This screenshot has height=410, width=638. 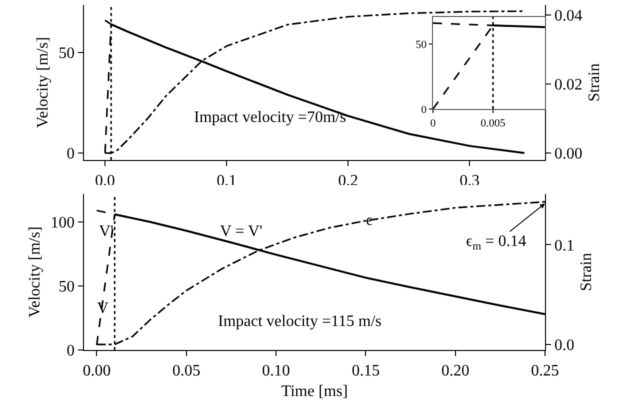 I want to click on x-tick-label: 0.05, so click(x=186, y=371).